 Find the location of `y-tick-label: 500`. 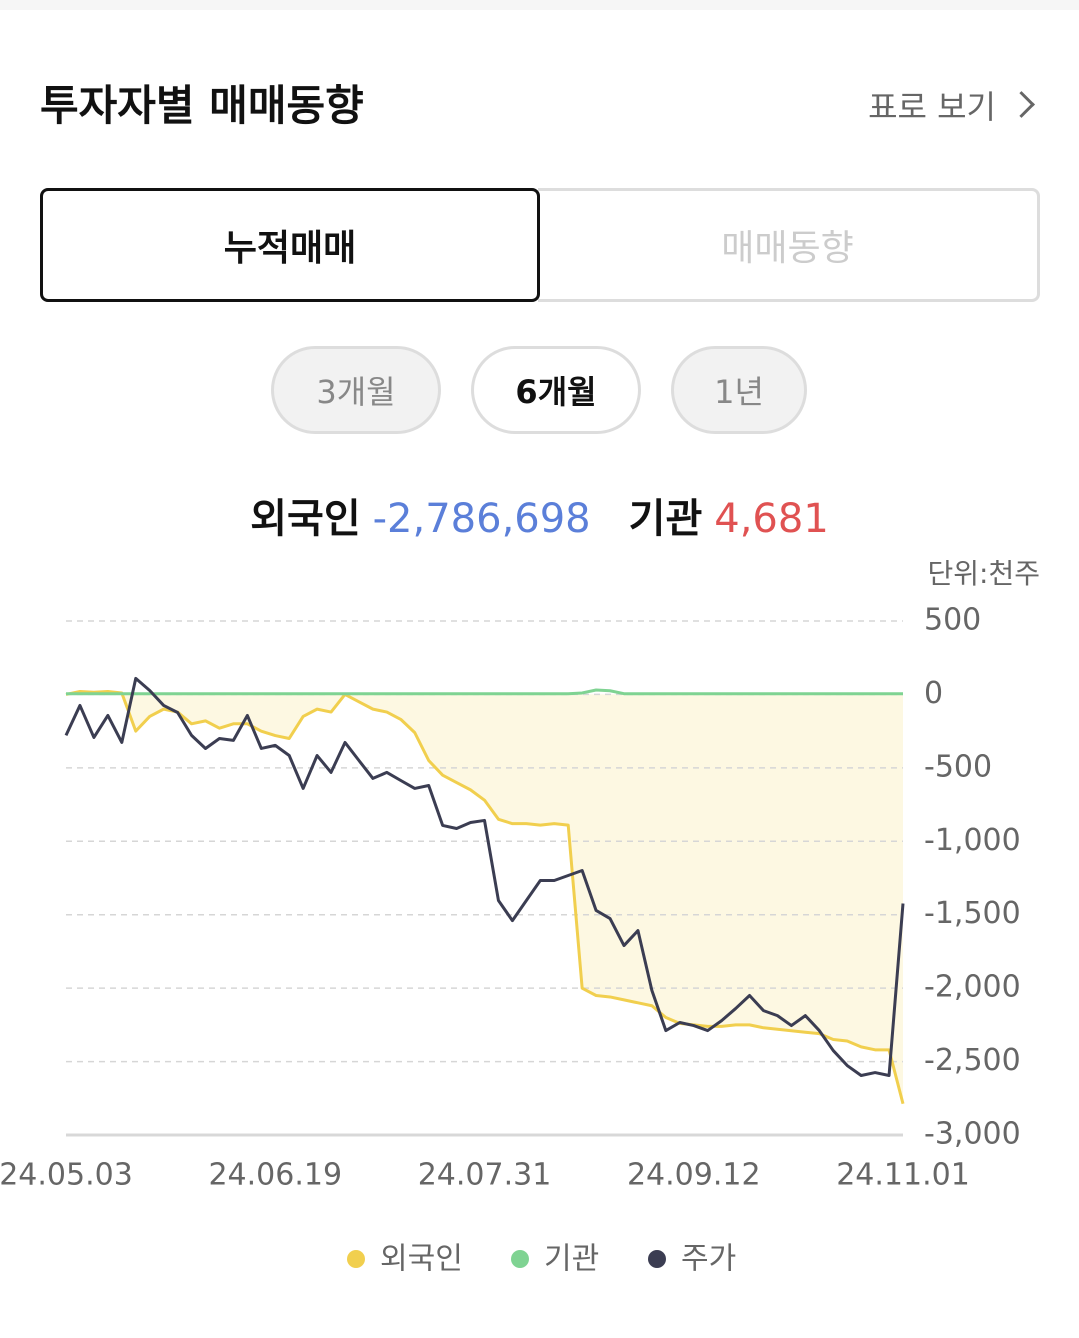

y-tick-label: 500 is located at coordinates (952, 620).